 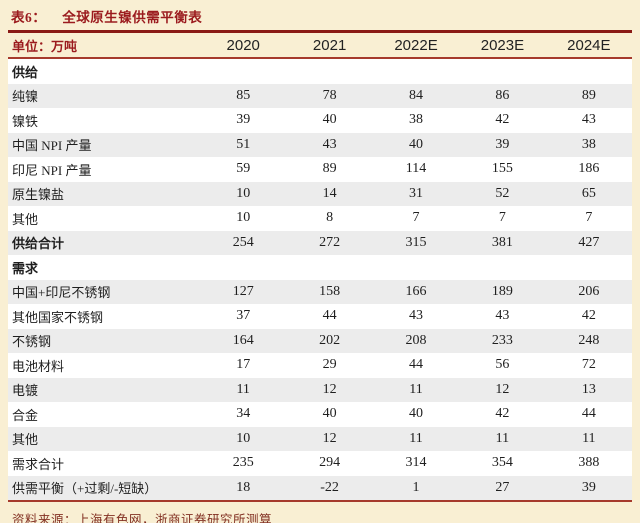 I want to click on row-value: 186, so click(x=589, y=169).